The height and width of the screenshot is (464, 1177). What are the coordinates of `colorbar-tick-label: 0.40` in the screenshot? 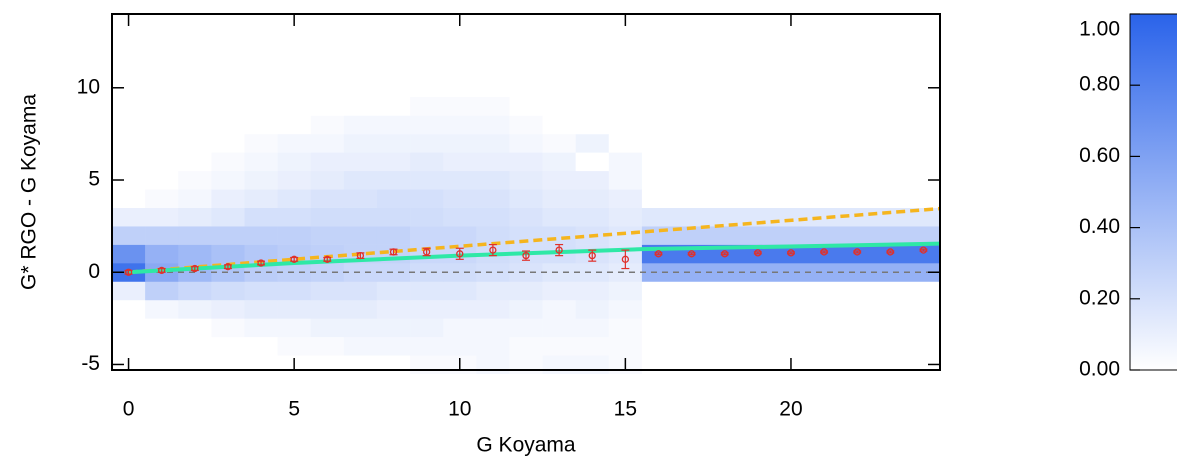 It's located at (1099, 226).